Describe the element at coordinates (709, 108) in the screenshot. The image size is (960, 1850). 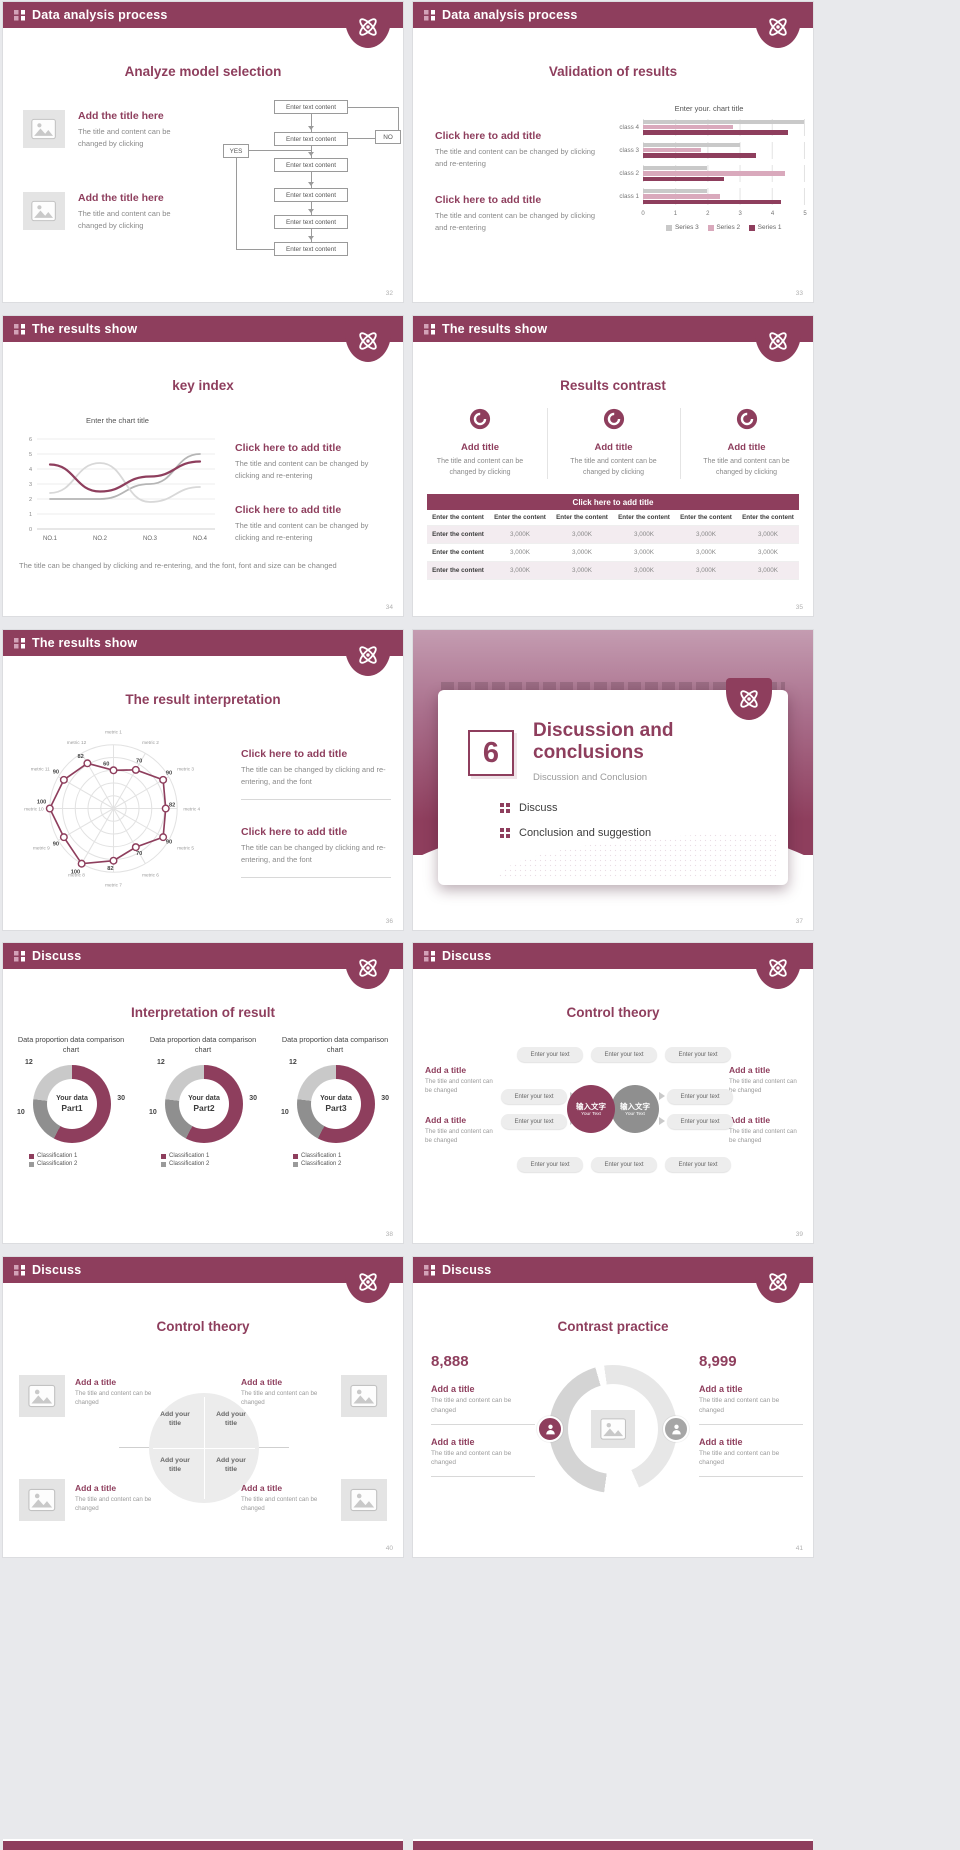
I see `chart-title: Enter your. chart title` at that location.